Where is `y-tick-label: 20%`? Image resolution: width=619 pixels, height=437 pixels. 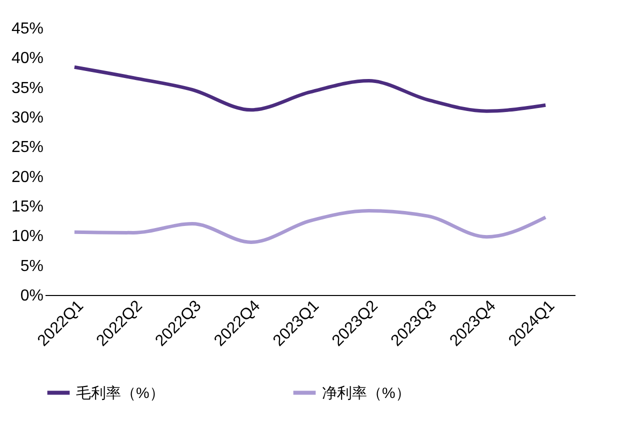 y-tick-label: 20% is located at coordinates (27, 177).